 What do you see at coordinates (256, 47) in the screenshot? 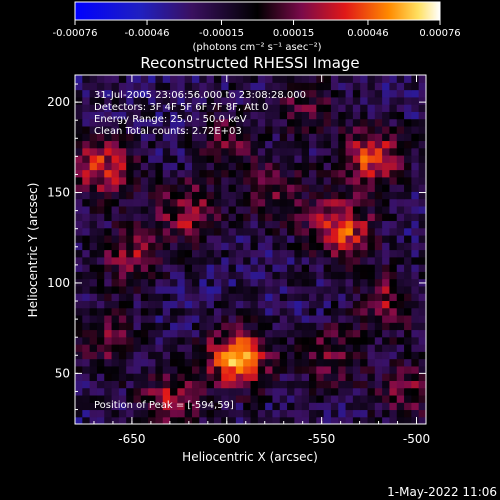
I see `colorbar-unit-label: (photons cm⁻² s⁻¹ asec⁻²)` at bounding box center [256, 47].